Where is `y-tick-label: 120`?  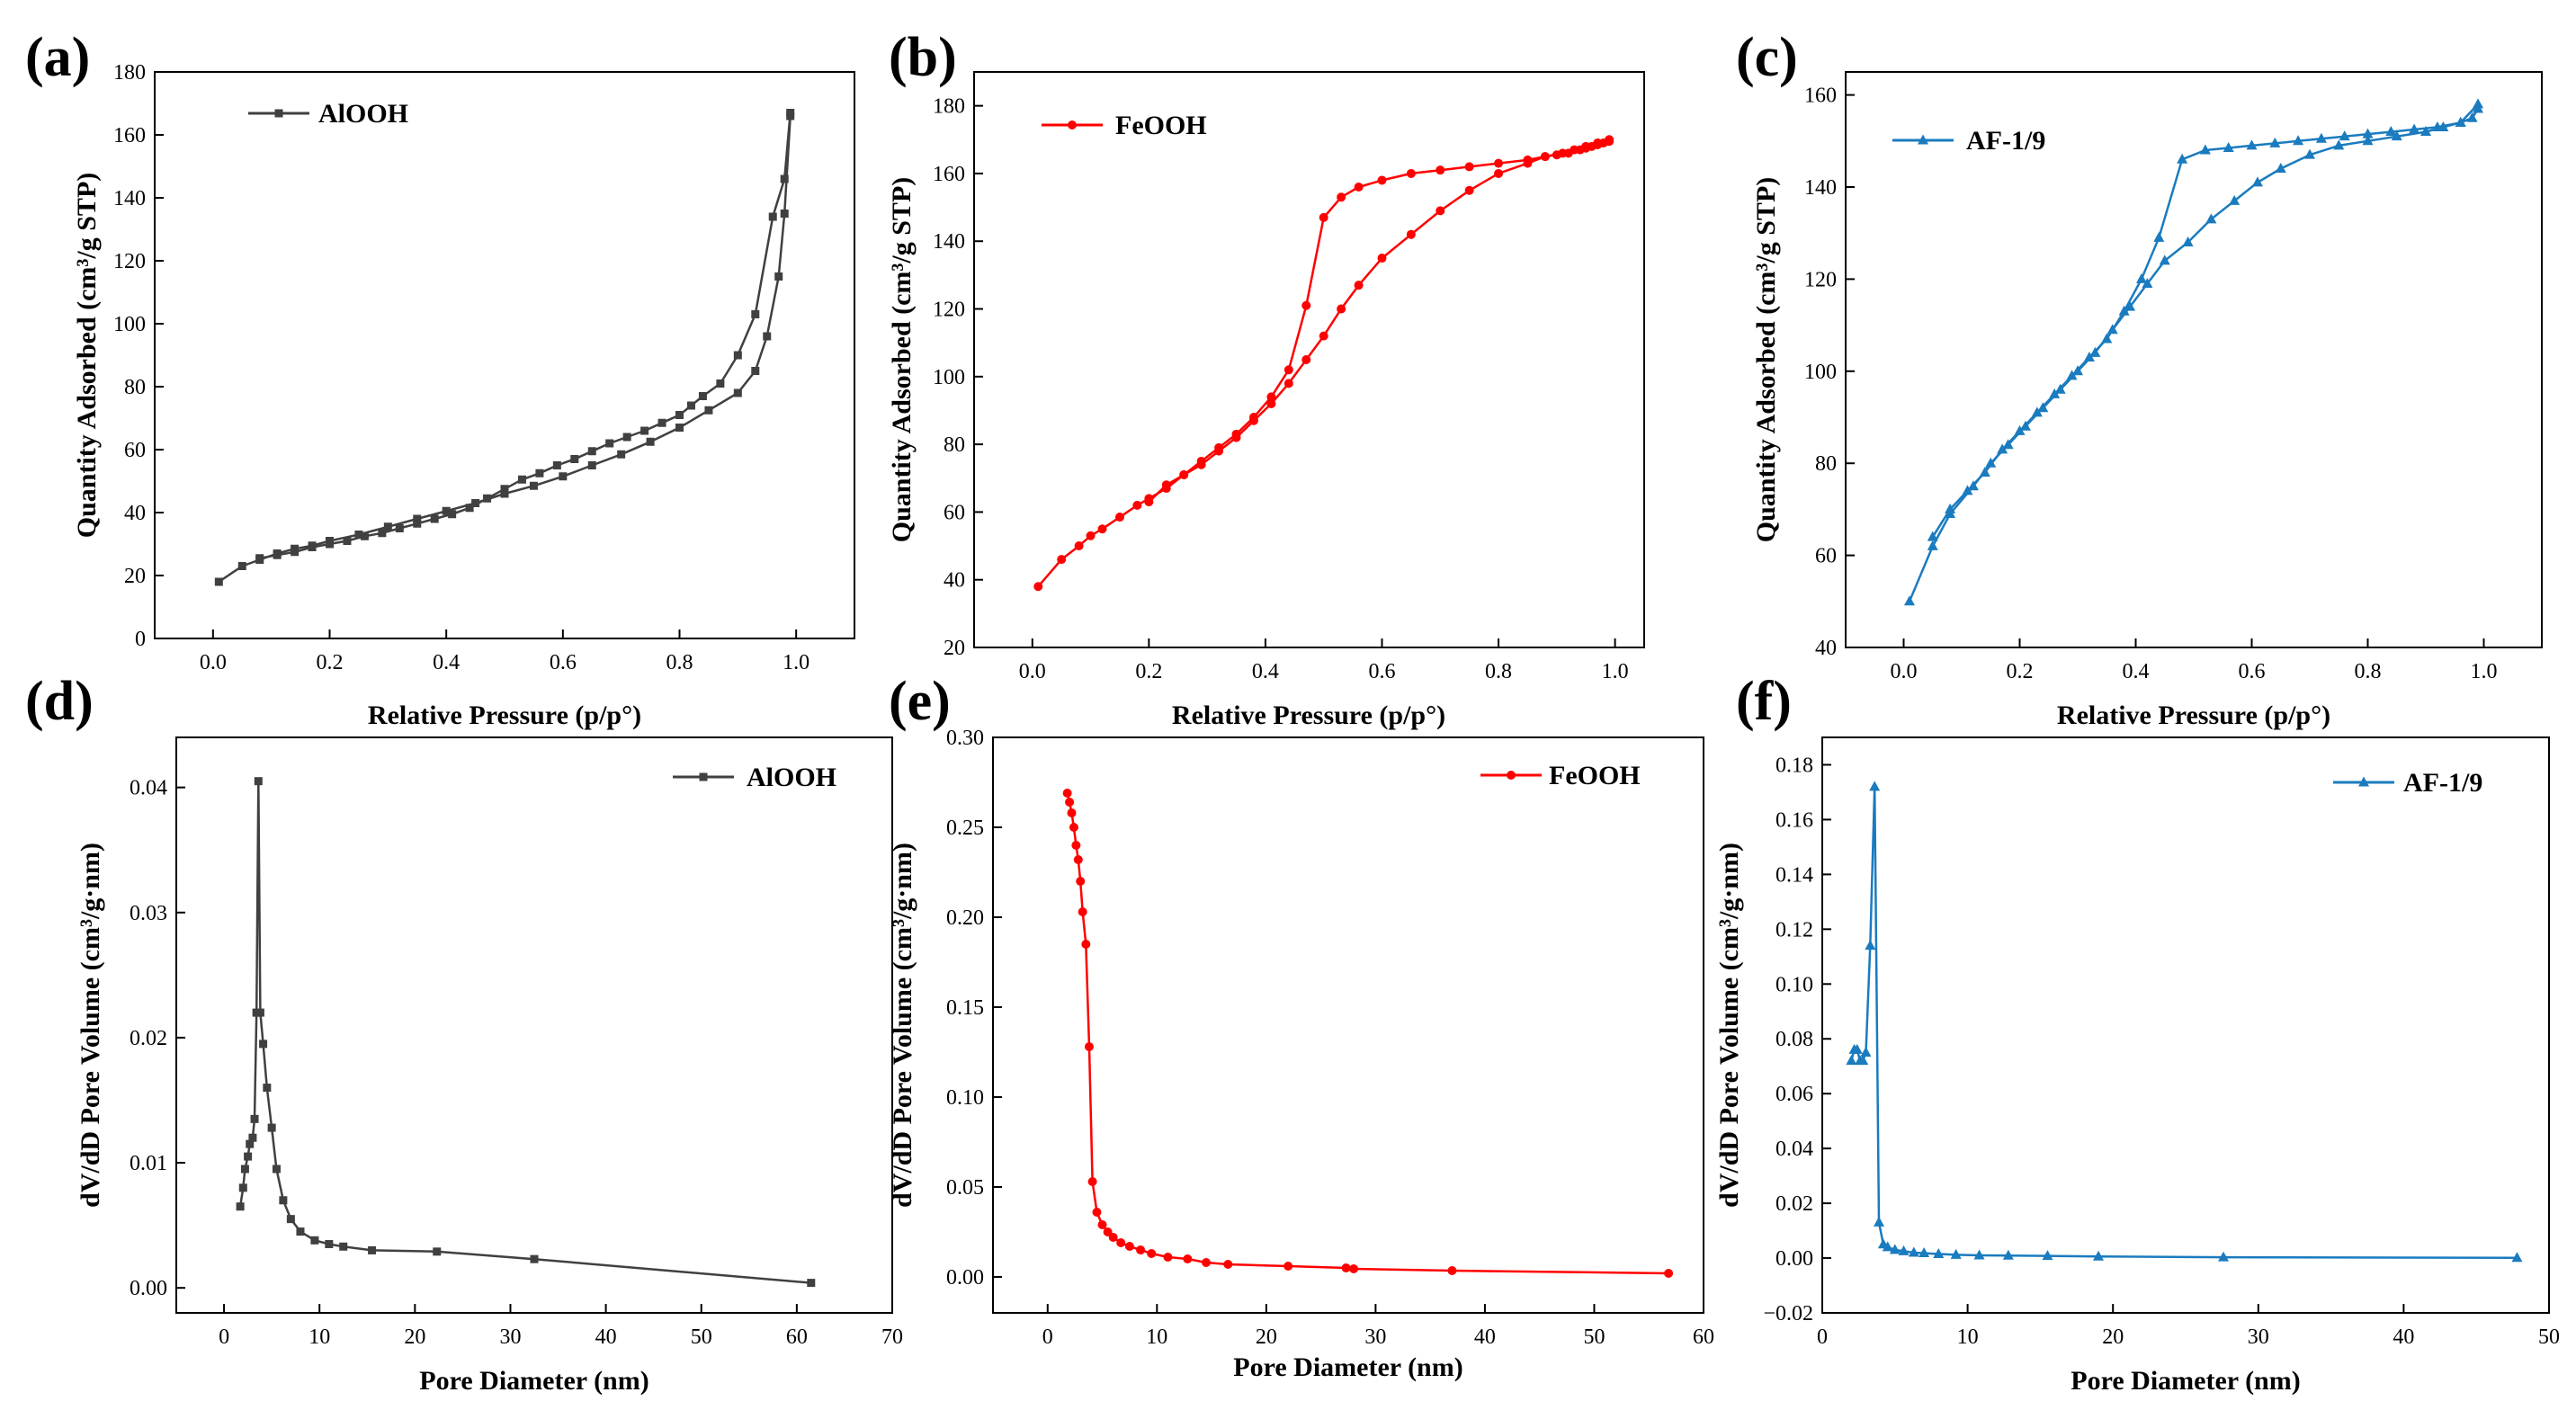
y-tick-label: 120 is located at coordinates (129, 261).